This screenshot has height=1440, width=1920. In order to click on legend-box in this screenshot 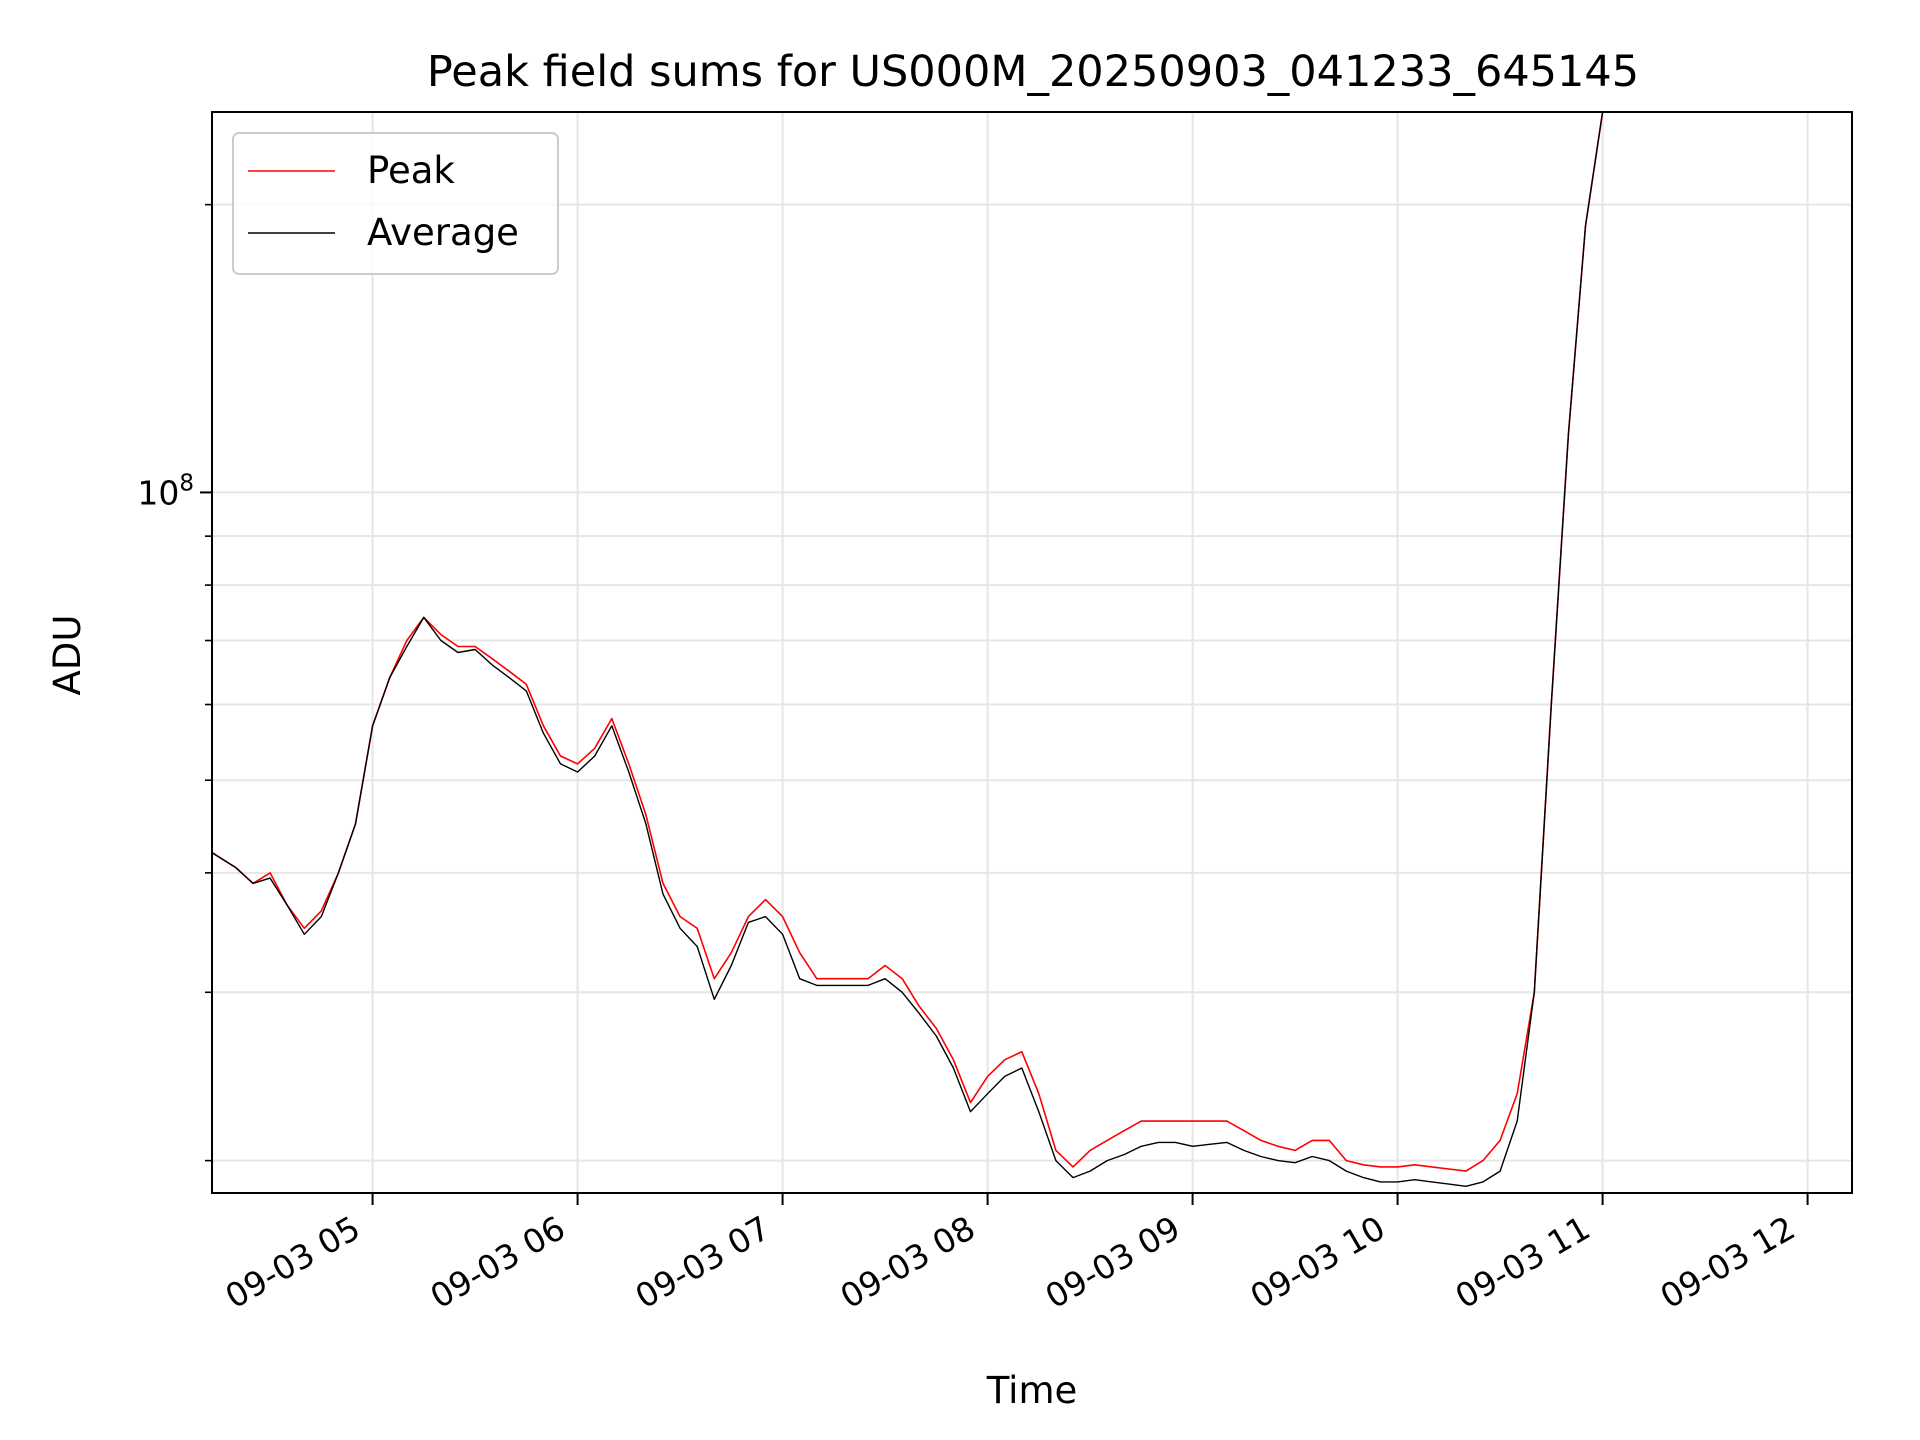, I will do `click(395, 203)`.